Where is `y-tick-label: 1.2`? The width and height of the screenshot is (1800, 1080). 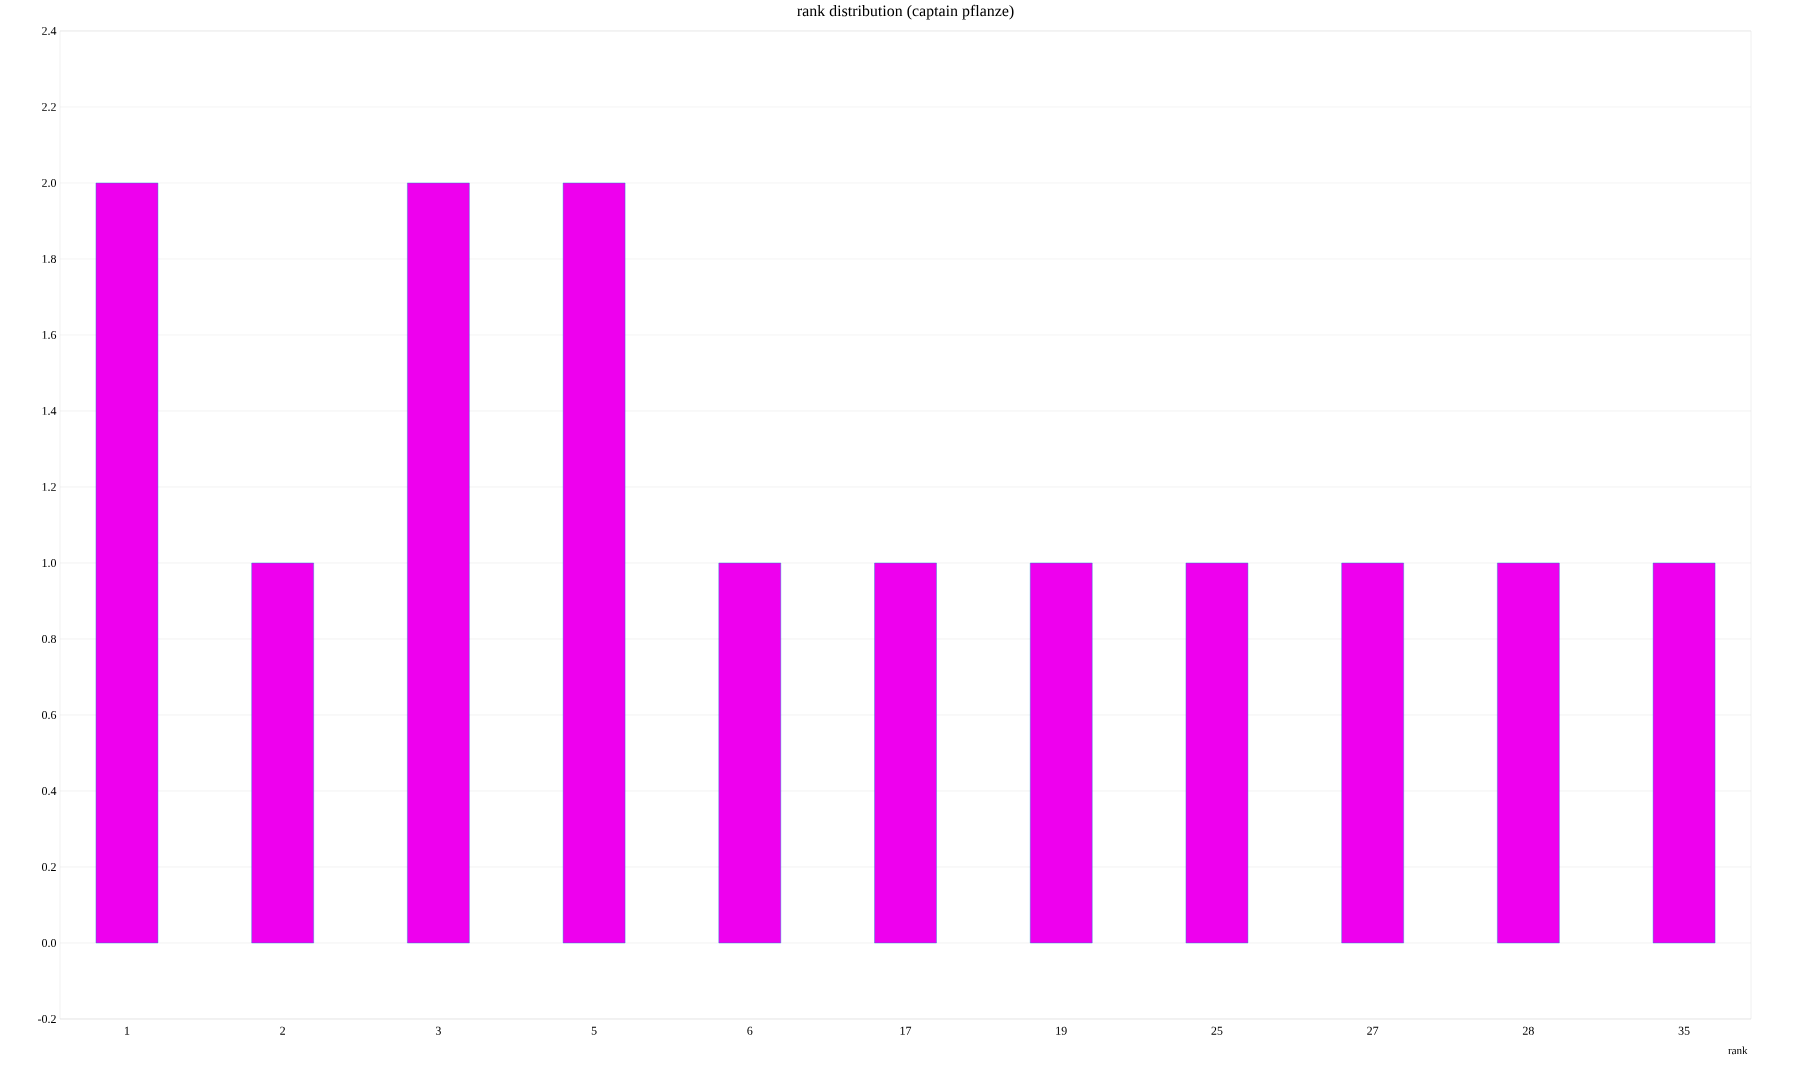 y-tick-label: 1.2 is located at coordinates (49, 487).